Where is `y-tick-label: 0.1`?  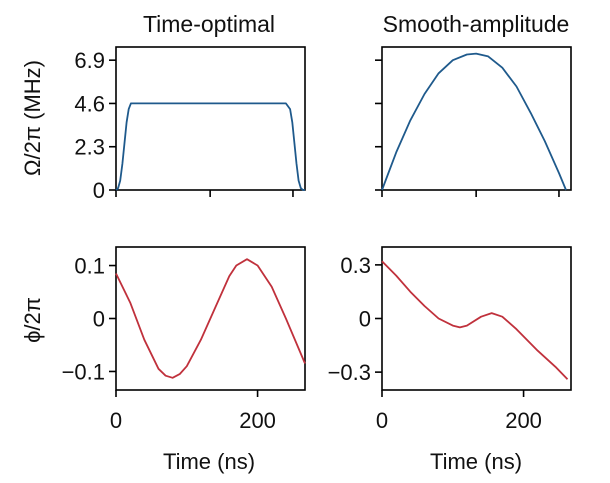
y-tick-label: 0.1 is located at coordinates (89, 266).